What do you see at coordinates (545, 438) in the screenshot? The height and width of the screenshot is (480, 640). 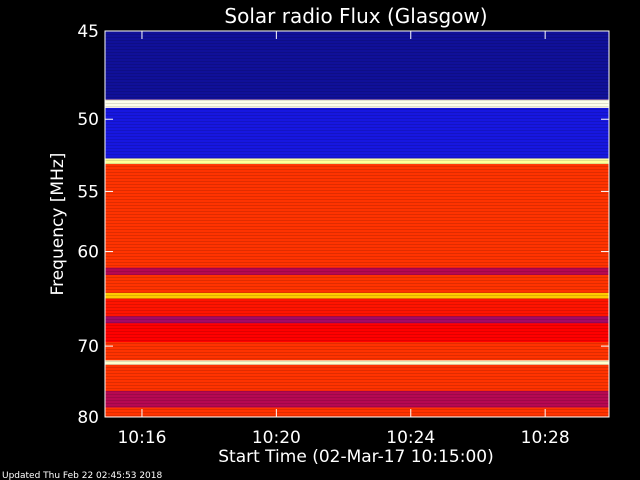 I see `x-tick-label: 10:28` at bounding box center [545, 438].